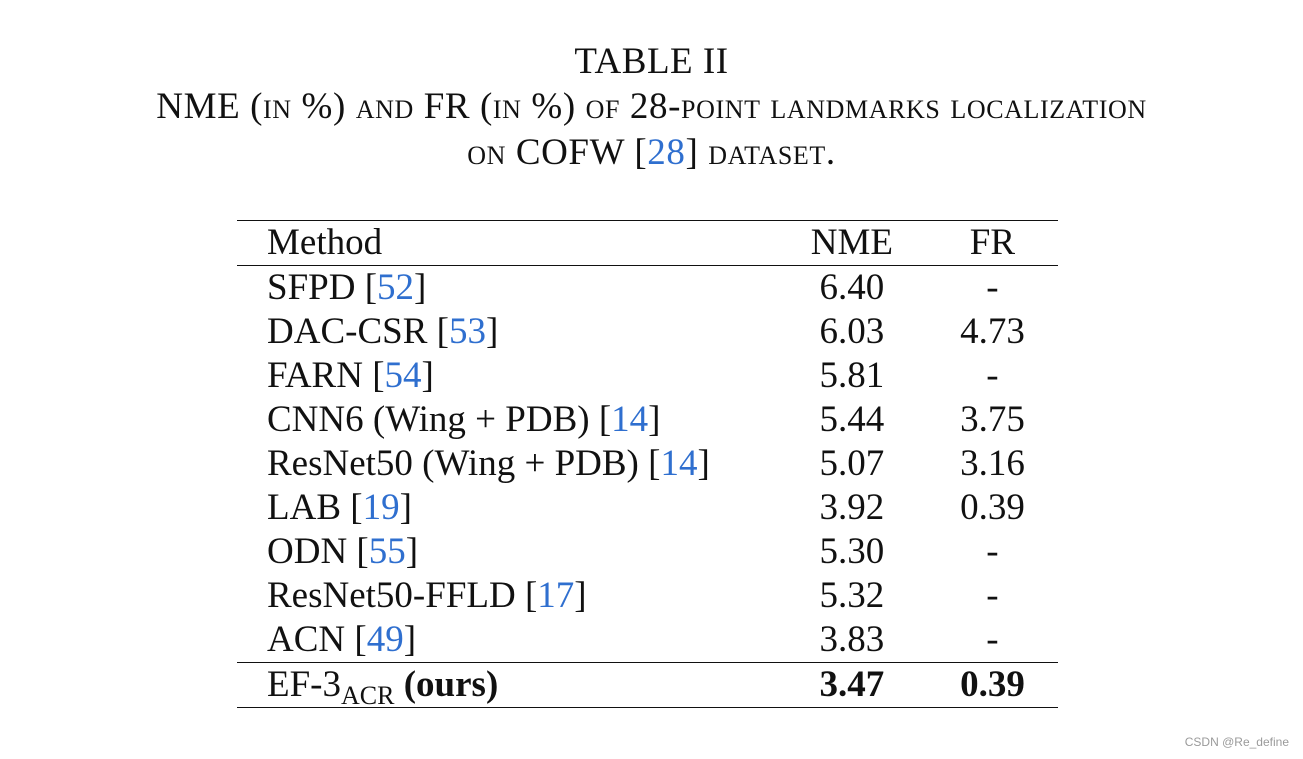 The width and height of the screenshot is (1303, 759). I want to click on citation-link: 53, so click(467, 331).